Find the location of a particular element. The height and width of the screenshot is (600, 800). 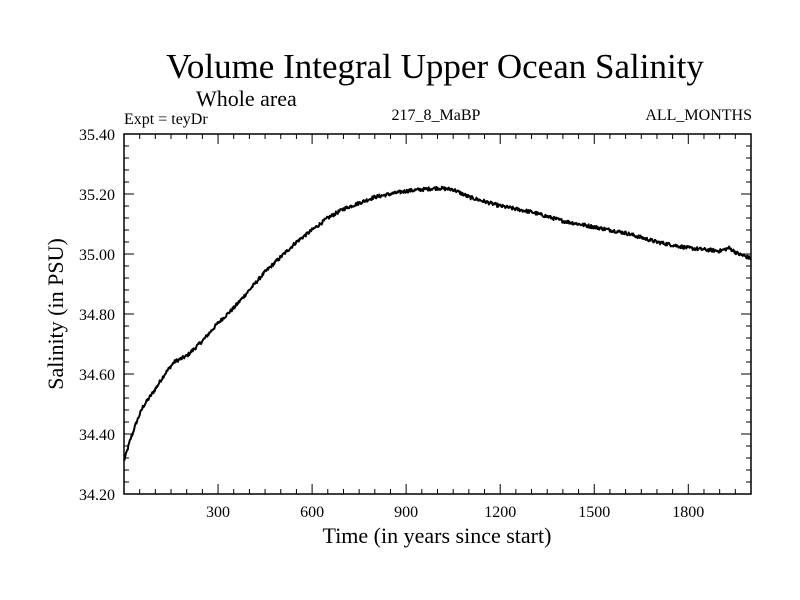

x-tick-label: 1800 is located at coordinates (688, 512).